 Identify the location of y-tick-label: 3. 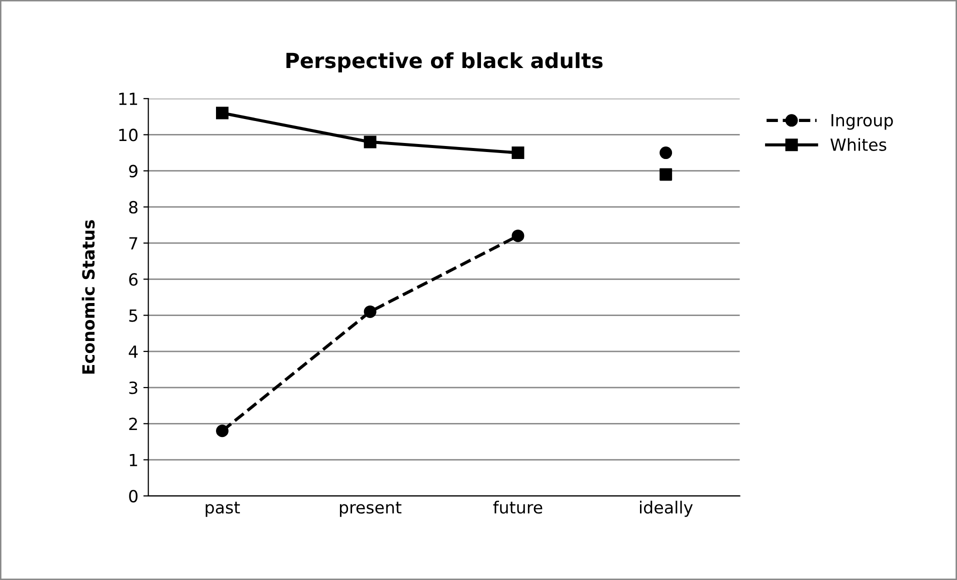
(133, 388).